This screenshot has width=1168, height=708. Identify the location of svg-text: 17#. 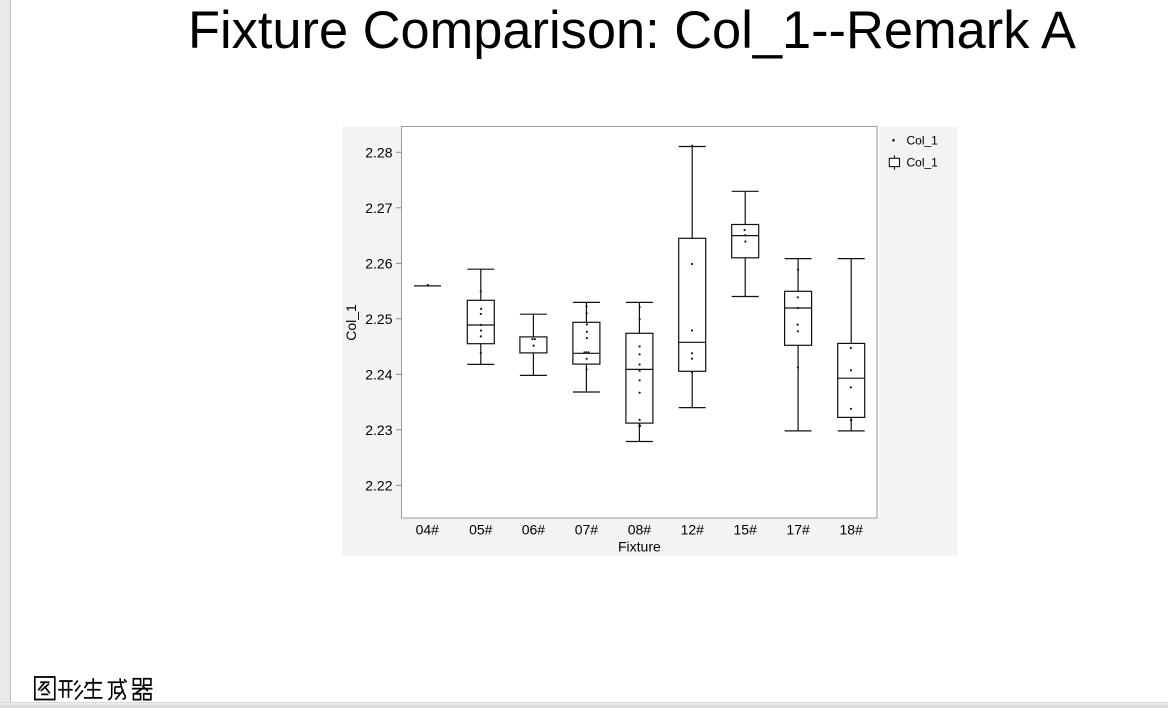
(798, 530).